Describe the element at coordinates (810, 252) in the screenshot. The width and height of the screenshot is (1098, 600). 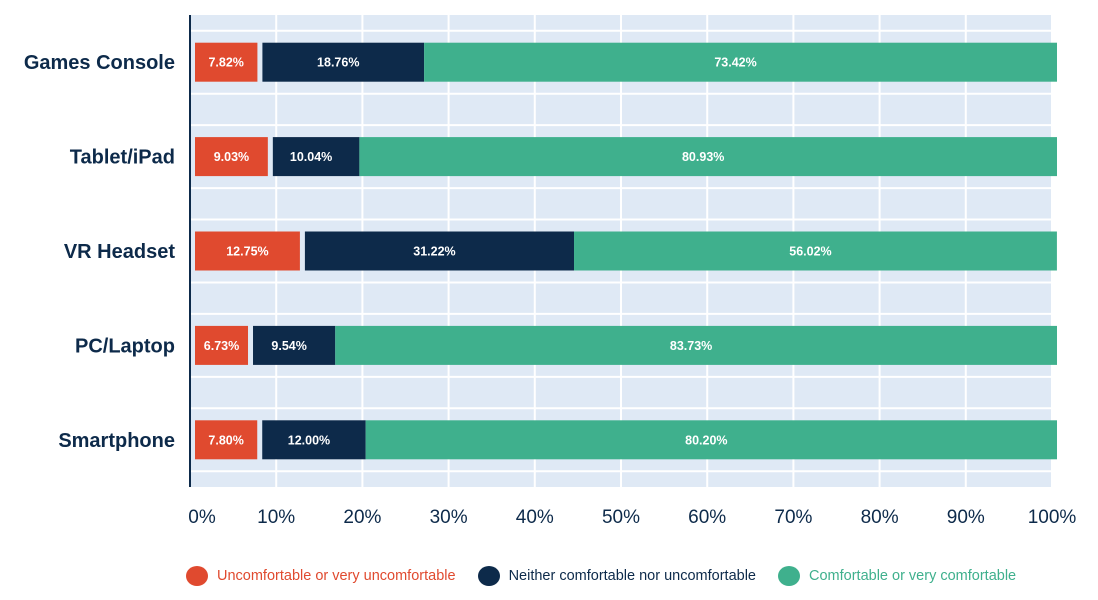
I see `data-label: 56.02%` at that location.